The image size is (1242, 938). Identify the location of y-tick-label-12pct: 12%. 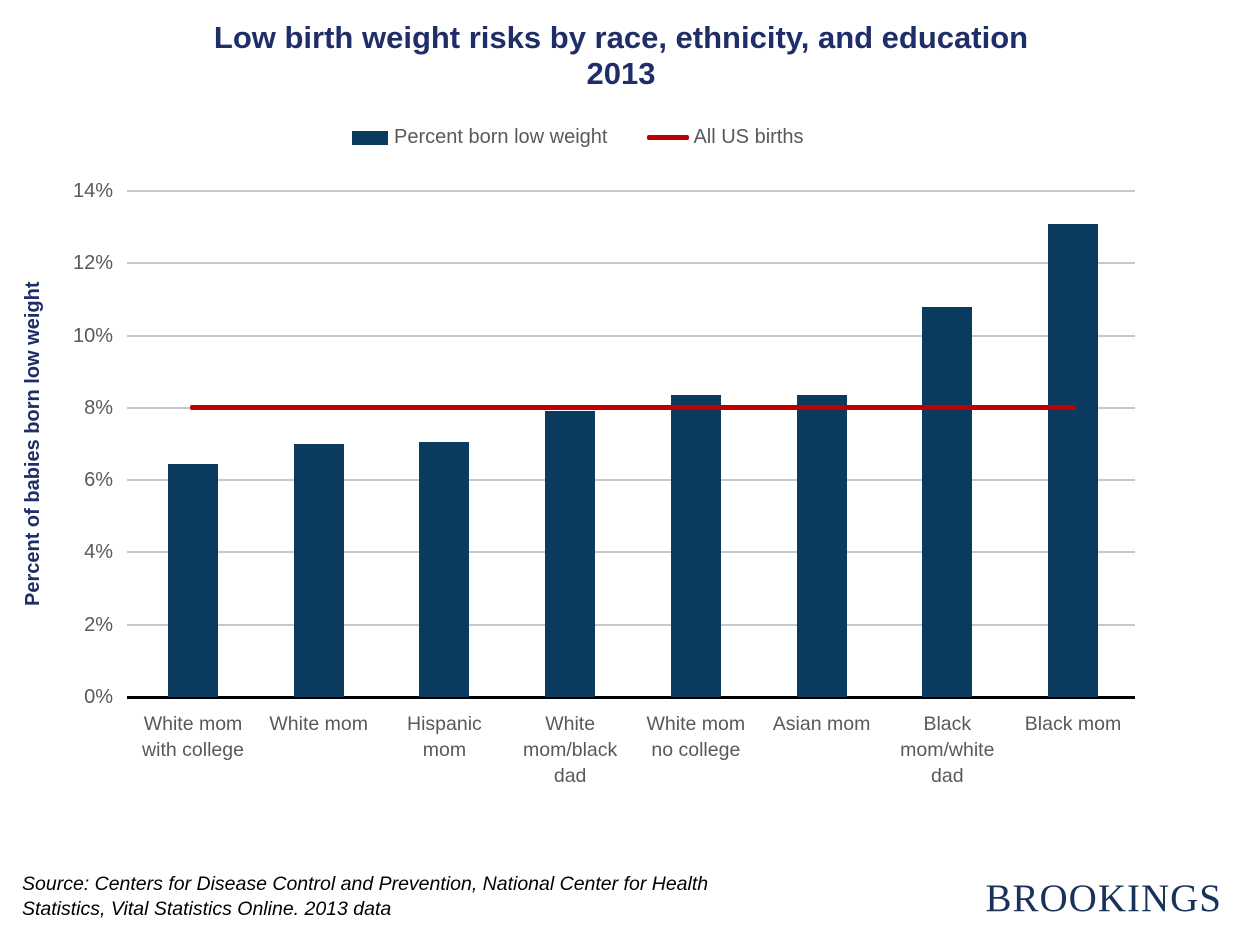
(92, 263).